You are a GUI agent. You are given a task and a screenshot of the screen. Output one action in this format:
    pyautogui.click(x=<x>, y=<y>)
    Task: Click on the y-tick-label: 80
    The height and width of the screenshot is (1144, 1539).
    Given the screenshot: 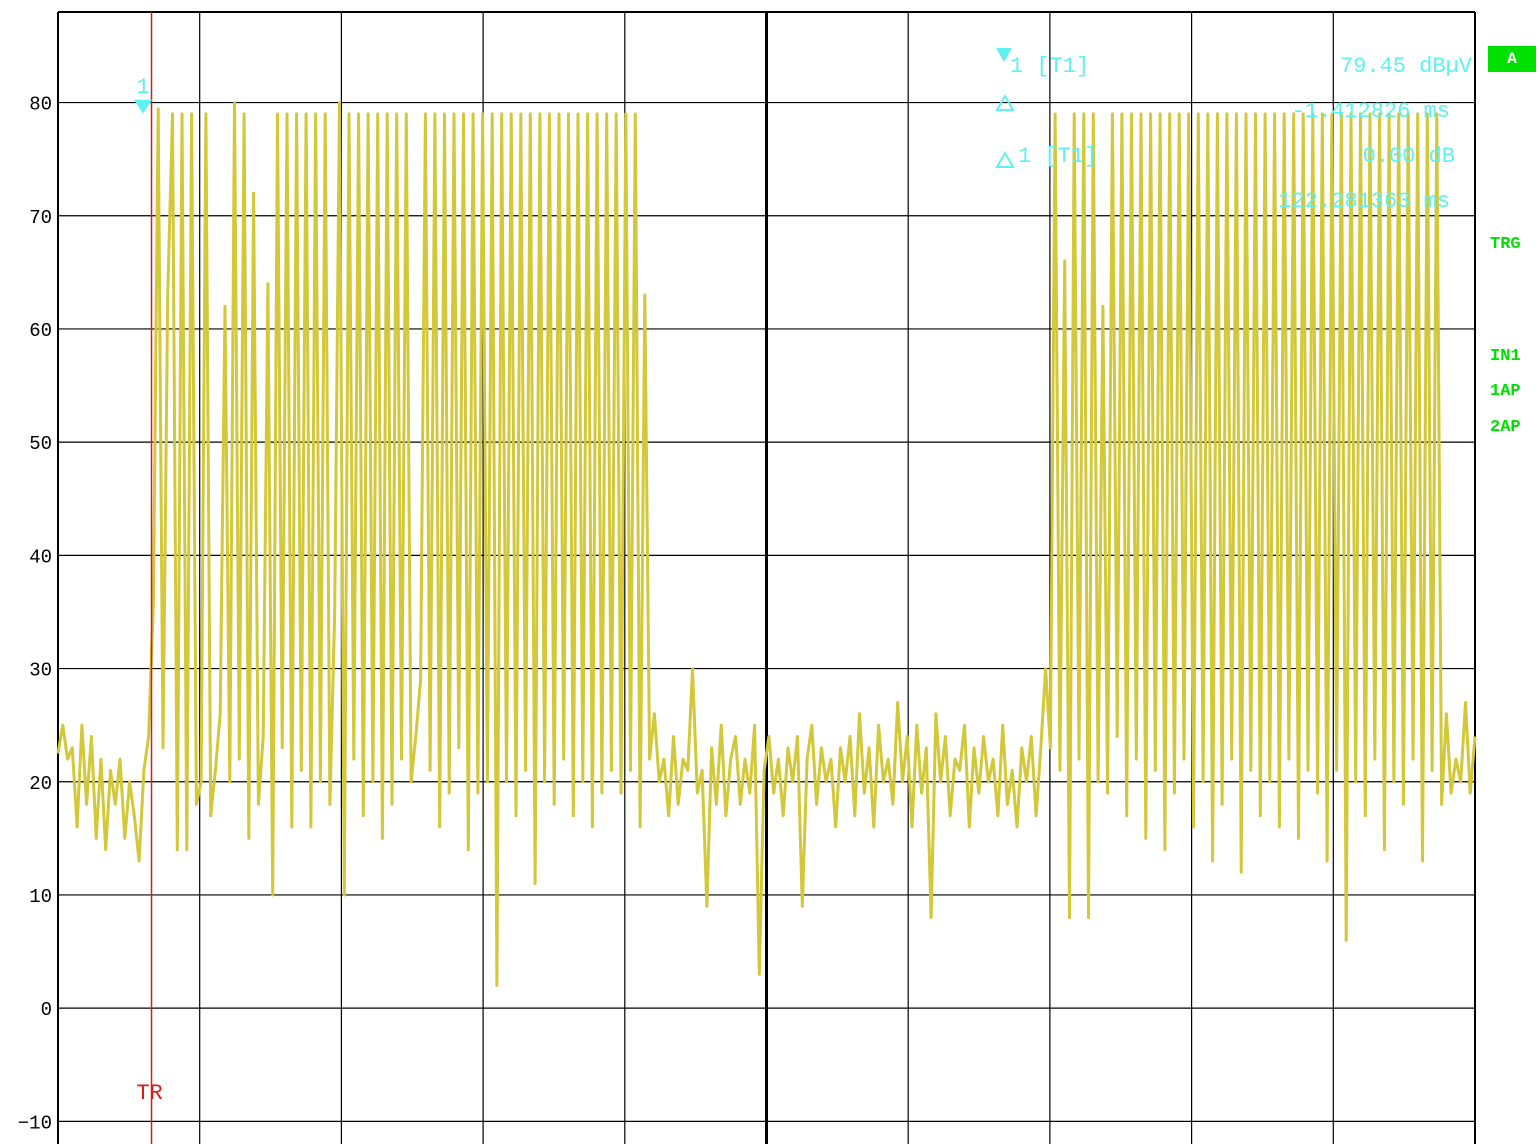 What is the action you would take?
    pyautogui.click(x=40, y=105)
    